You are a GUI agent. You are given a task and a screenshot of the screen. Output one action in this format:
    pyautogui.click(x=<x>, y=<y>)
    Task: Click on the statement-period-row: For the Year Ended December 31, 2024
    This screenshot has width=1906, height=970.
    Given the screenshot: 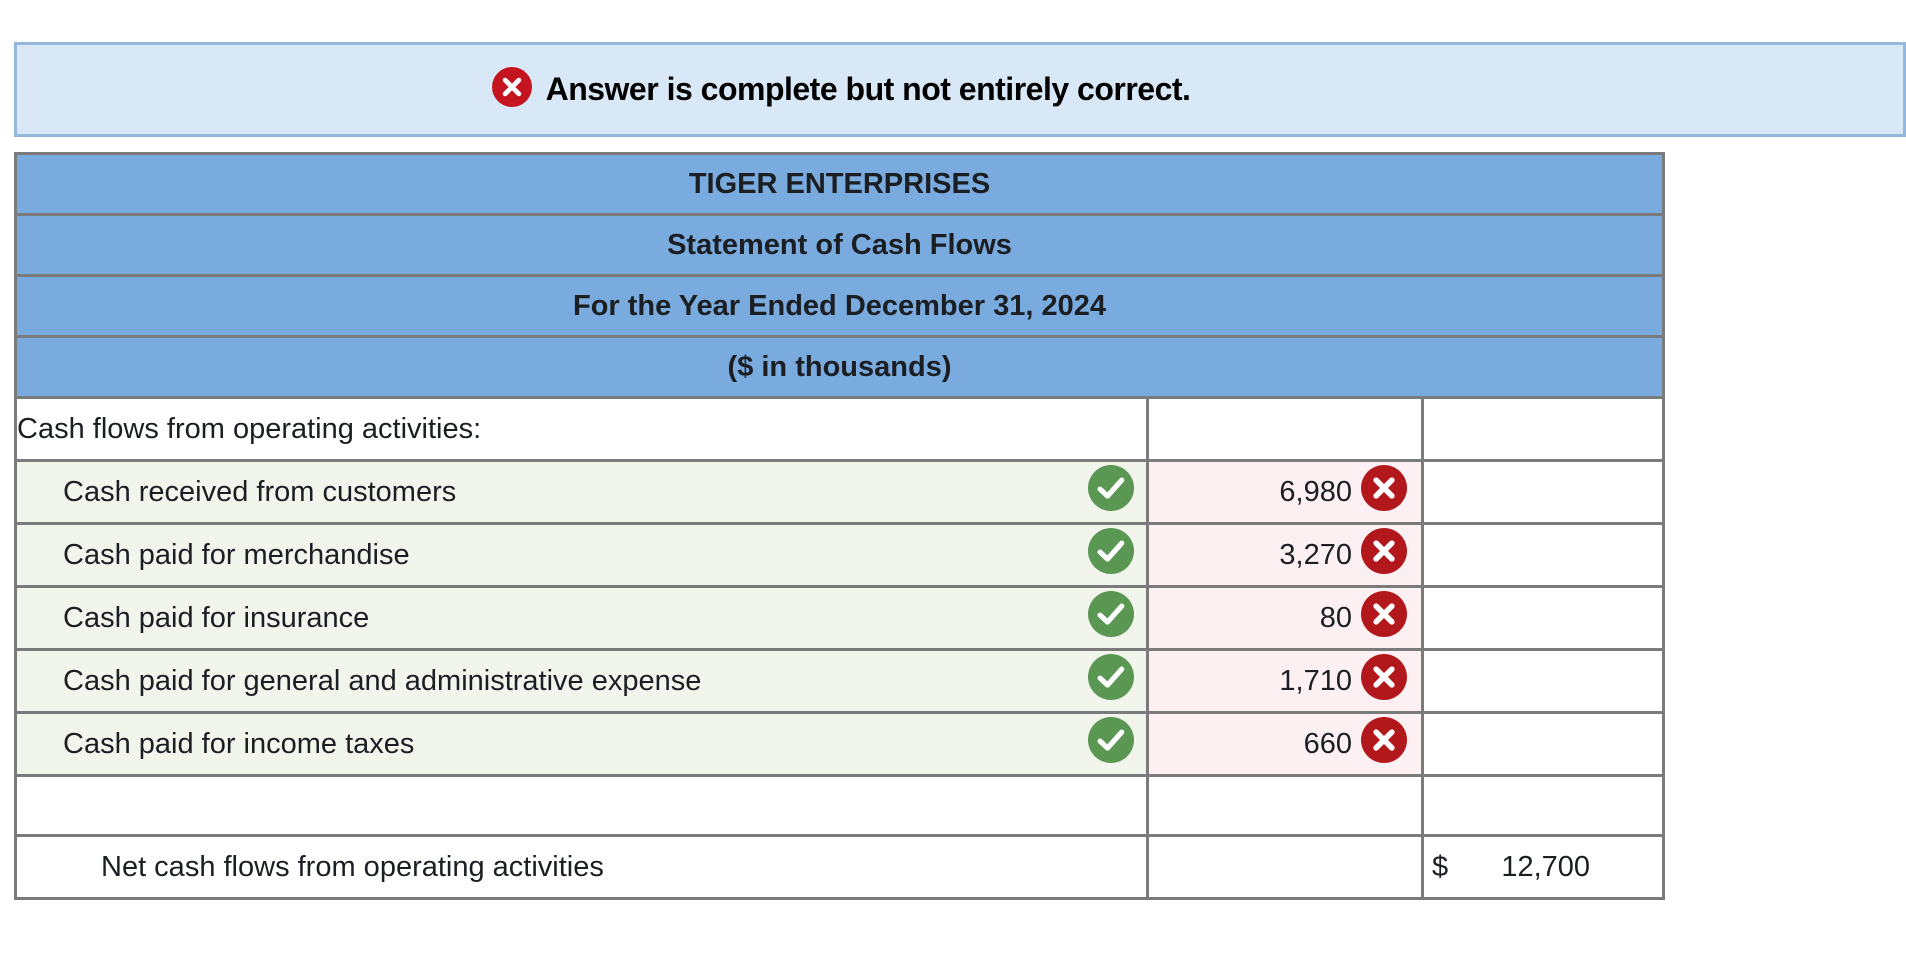 What is the action you would take?
    pyautogui.click(x=839, y=306)
    